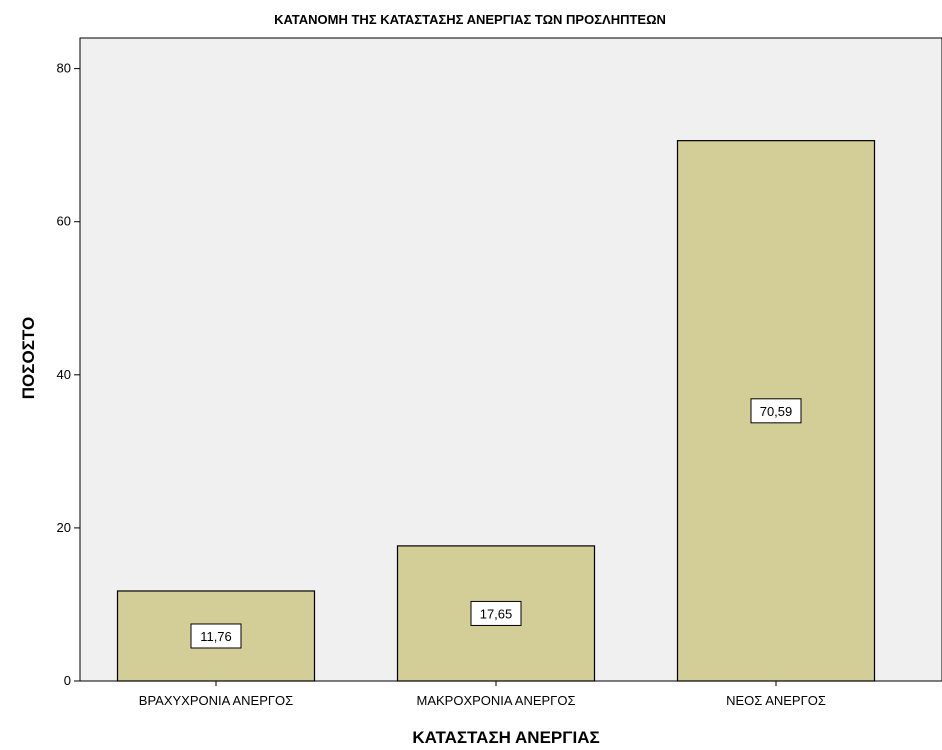  I want to click on y-tick-label: 80, so click(64, 68).